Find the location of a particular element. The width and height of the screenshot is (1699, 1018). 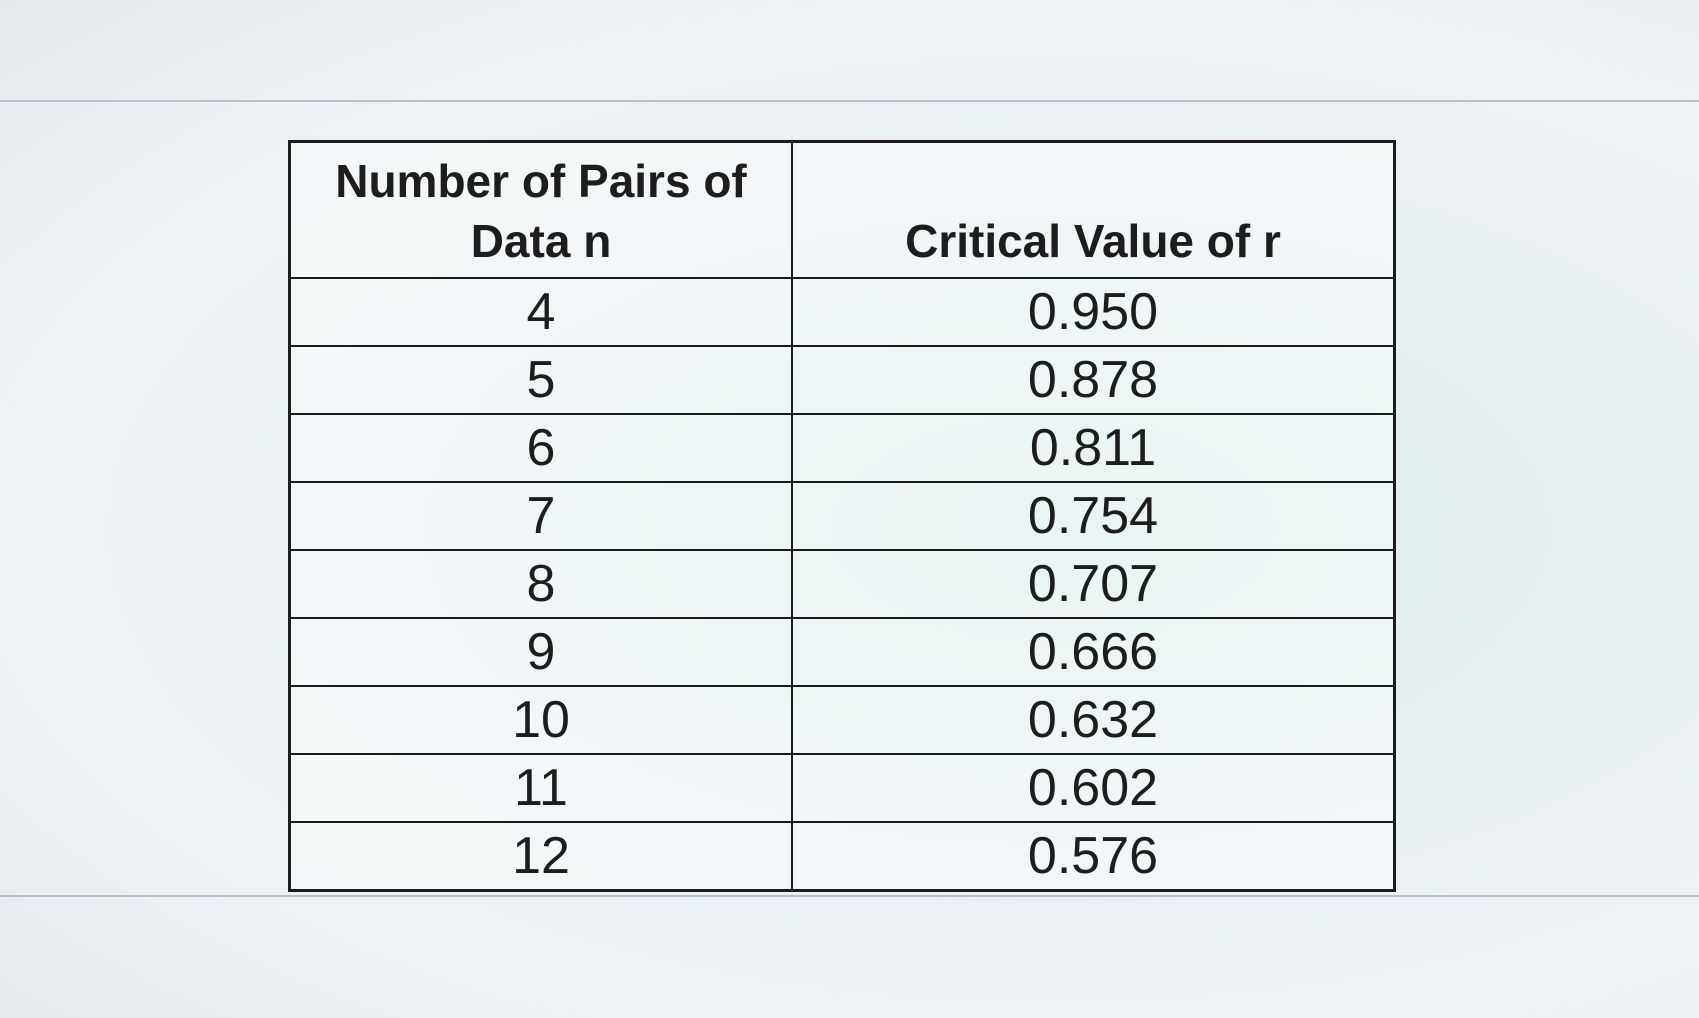

n-cell: 10 is located at coordinates (540, 720).